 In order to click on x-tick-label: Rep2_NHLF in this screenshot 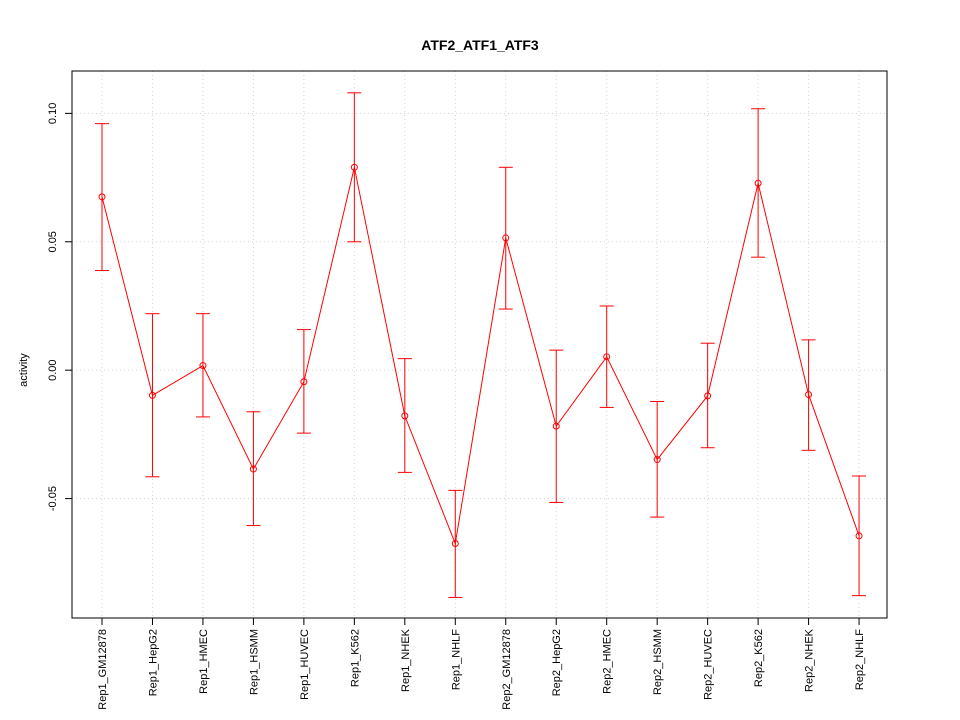, I will do `click(860, 659)`.